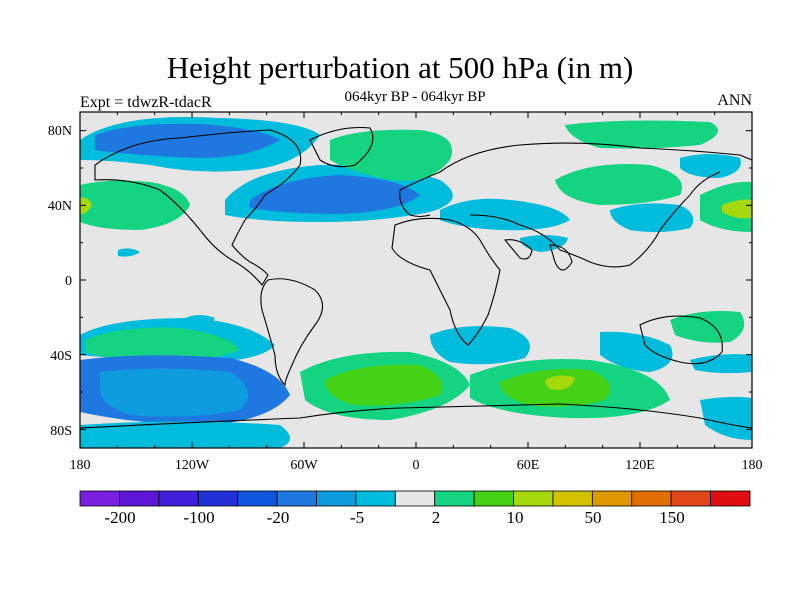  Describe the element at coordinates (446, 281) in the screenshot. I see `coastline-africa` at that location.